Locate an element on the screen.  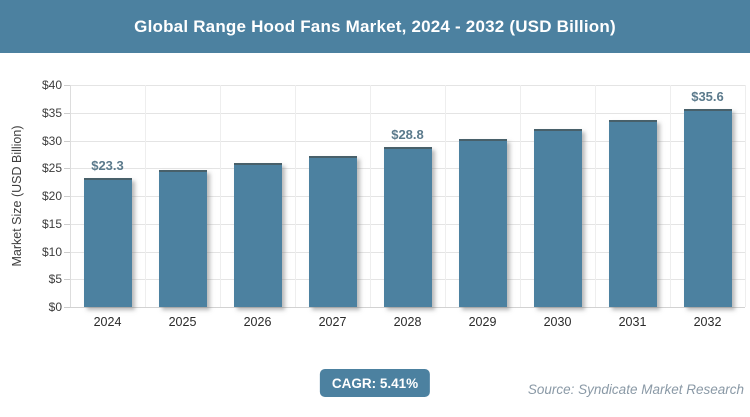
bar-2025 is located at coordinates (182, 238).